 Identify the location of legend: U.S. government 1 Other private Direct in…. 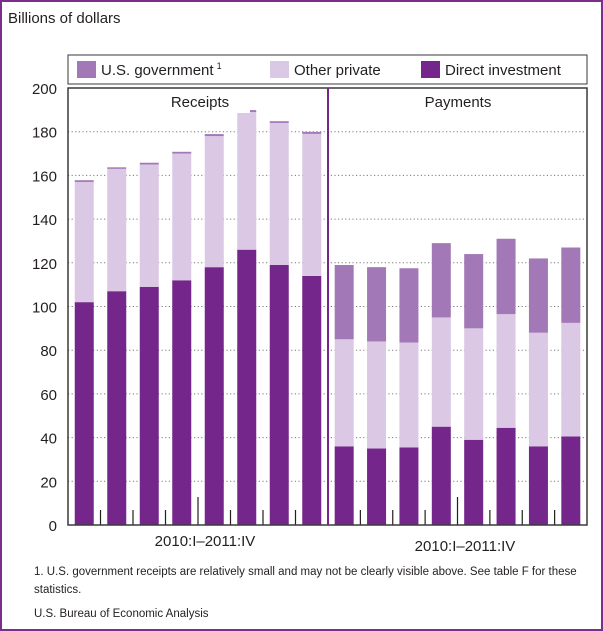
(327, 69).